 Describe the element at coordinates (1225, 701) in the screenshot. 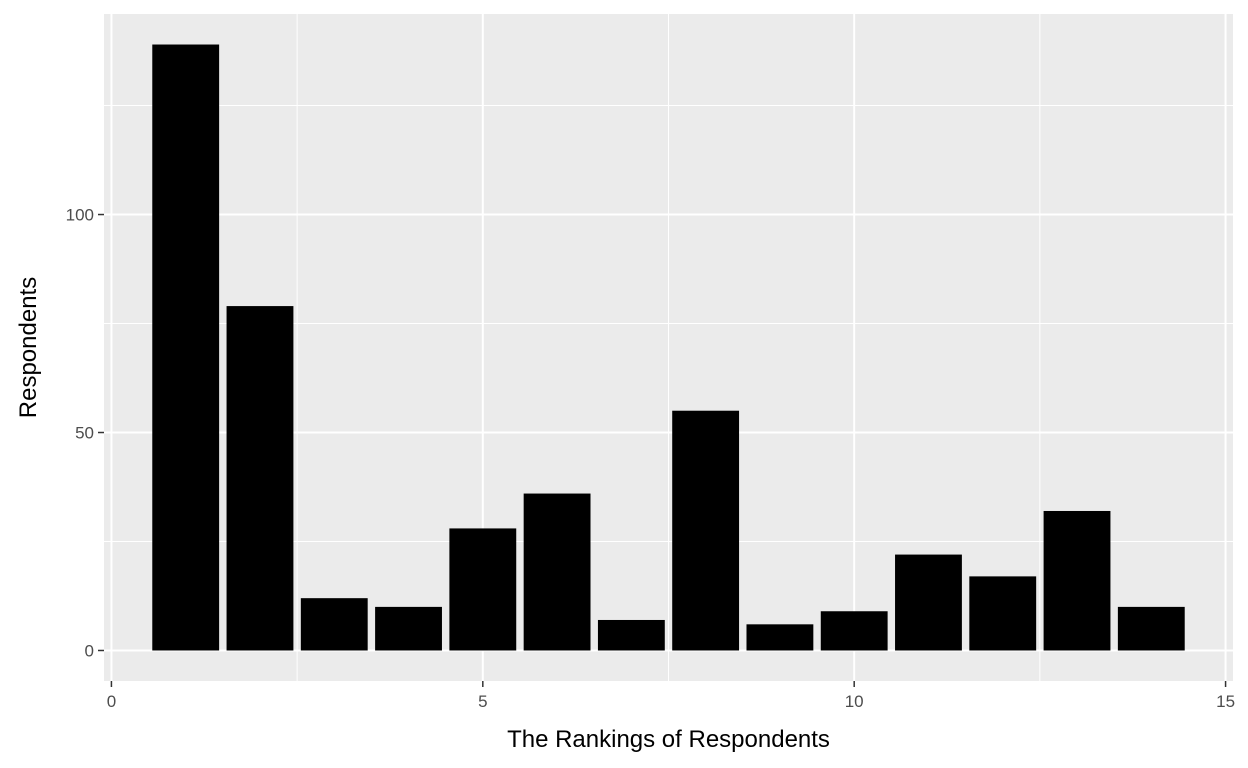

I see `x-tick-label: 15` at that location.